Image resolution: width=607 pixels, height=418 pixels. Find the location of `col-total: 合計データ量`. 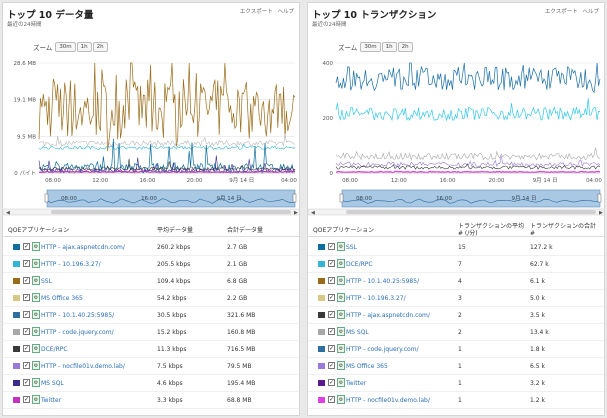

col-total: 合計データ量 is located at coordinates (245, 230).